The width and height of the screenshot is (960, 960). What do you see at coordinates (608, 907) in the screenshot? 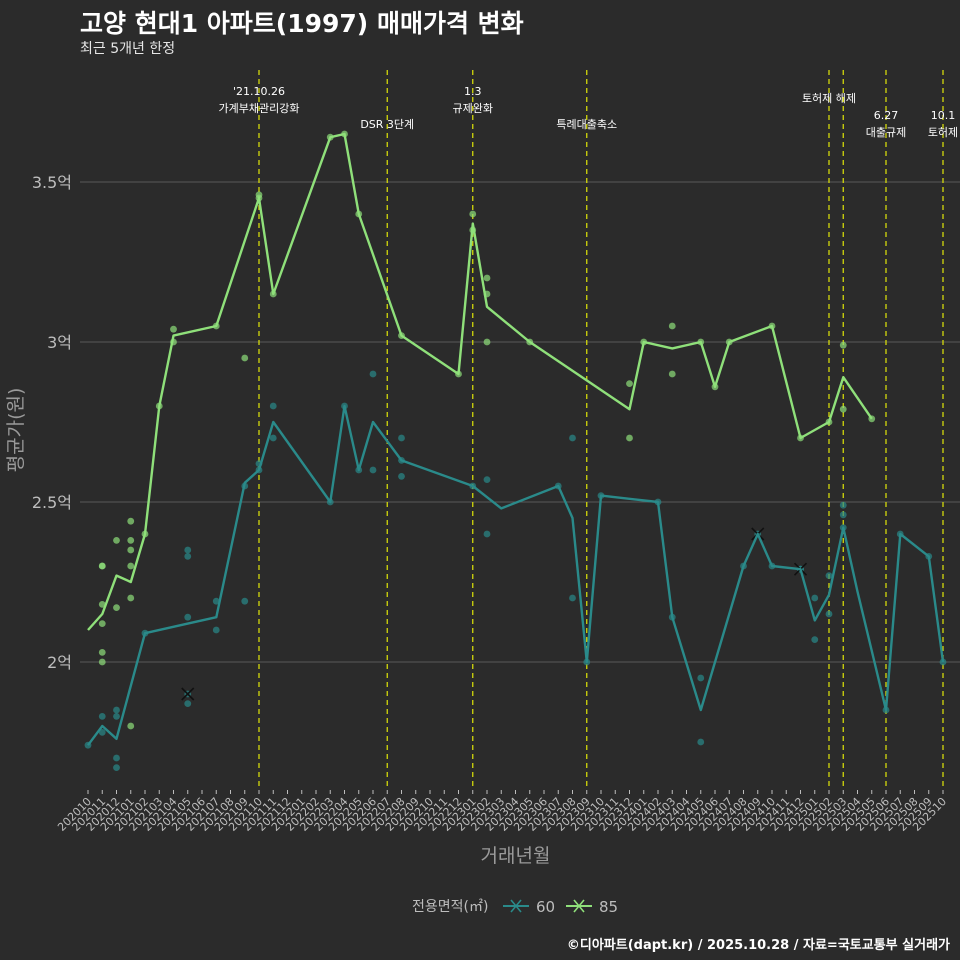
I see `legend-label-85: 85` at bounding box center [608, 907].